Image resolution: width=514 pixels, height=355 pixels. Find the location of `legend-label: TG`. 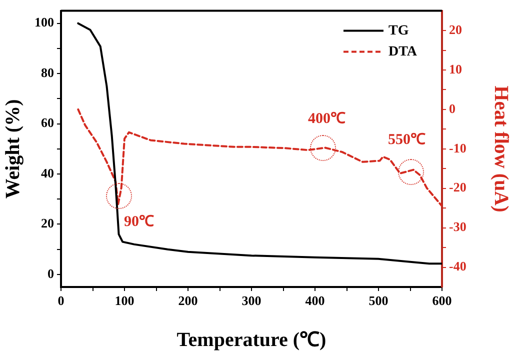

legend-label: TG is located at coordinates (398, 30).